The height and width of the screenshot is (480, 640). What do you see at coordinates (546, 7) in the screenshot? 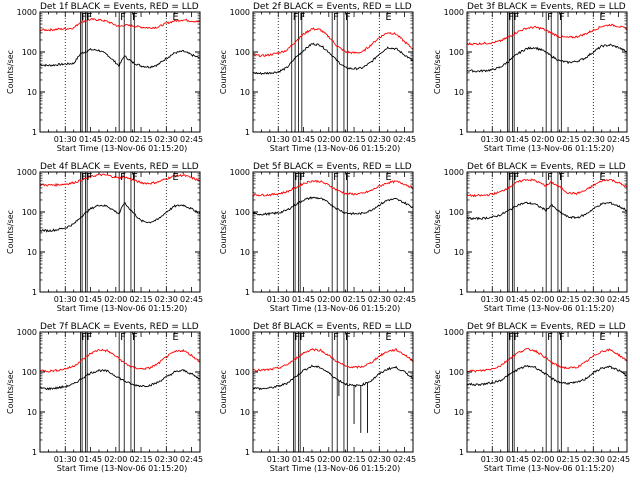
I see `panel-title: Det 3f BLACK = Events, RED = LLD` at bounding box center [546, 7].